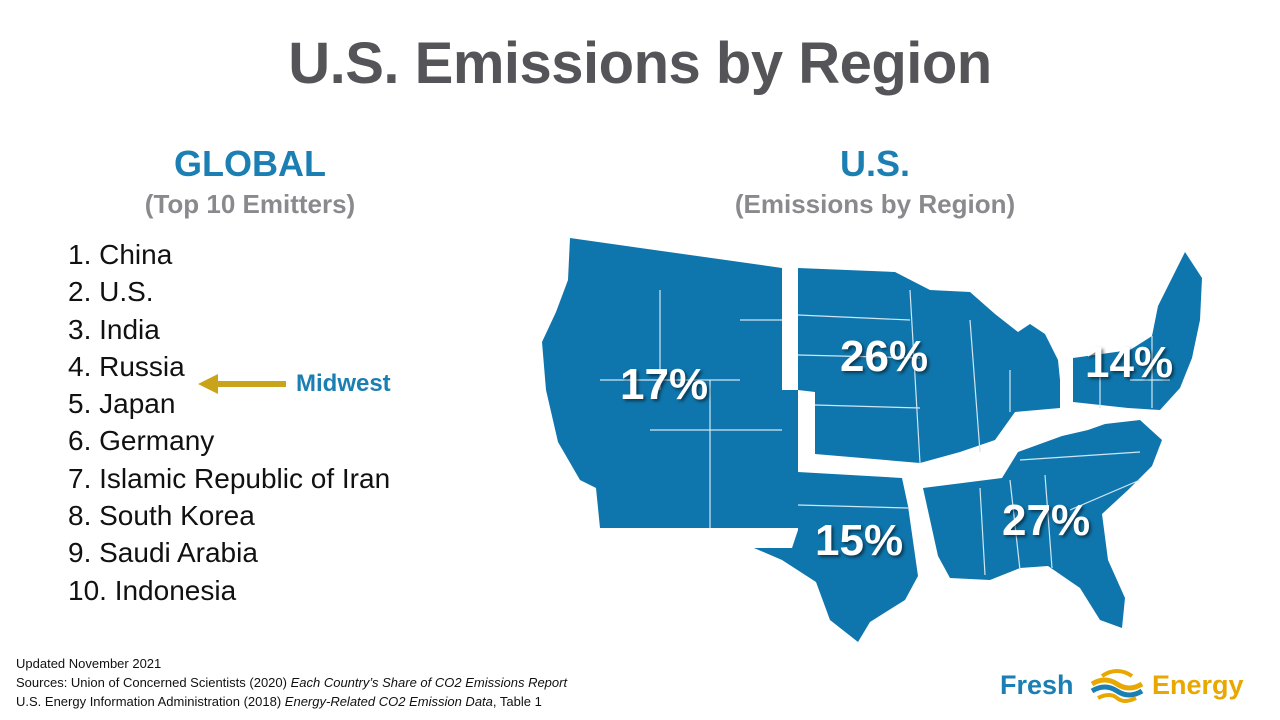  I want to click on list-item: 7. Islamic Republic of Iran, so click(229, 478).